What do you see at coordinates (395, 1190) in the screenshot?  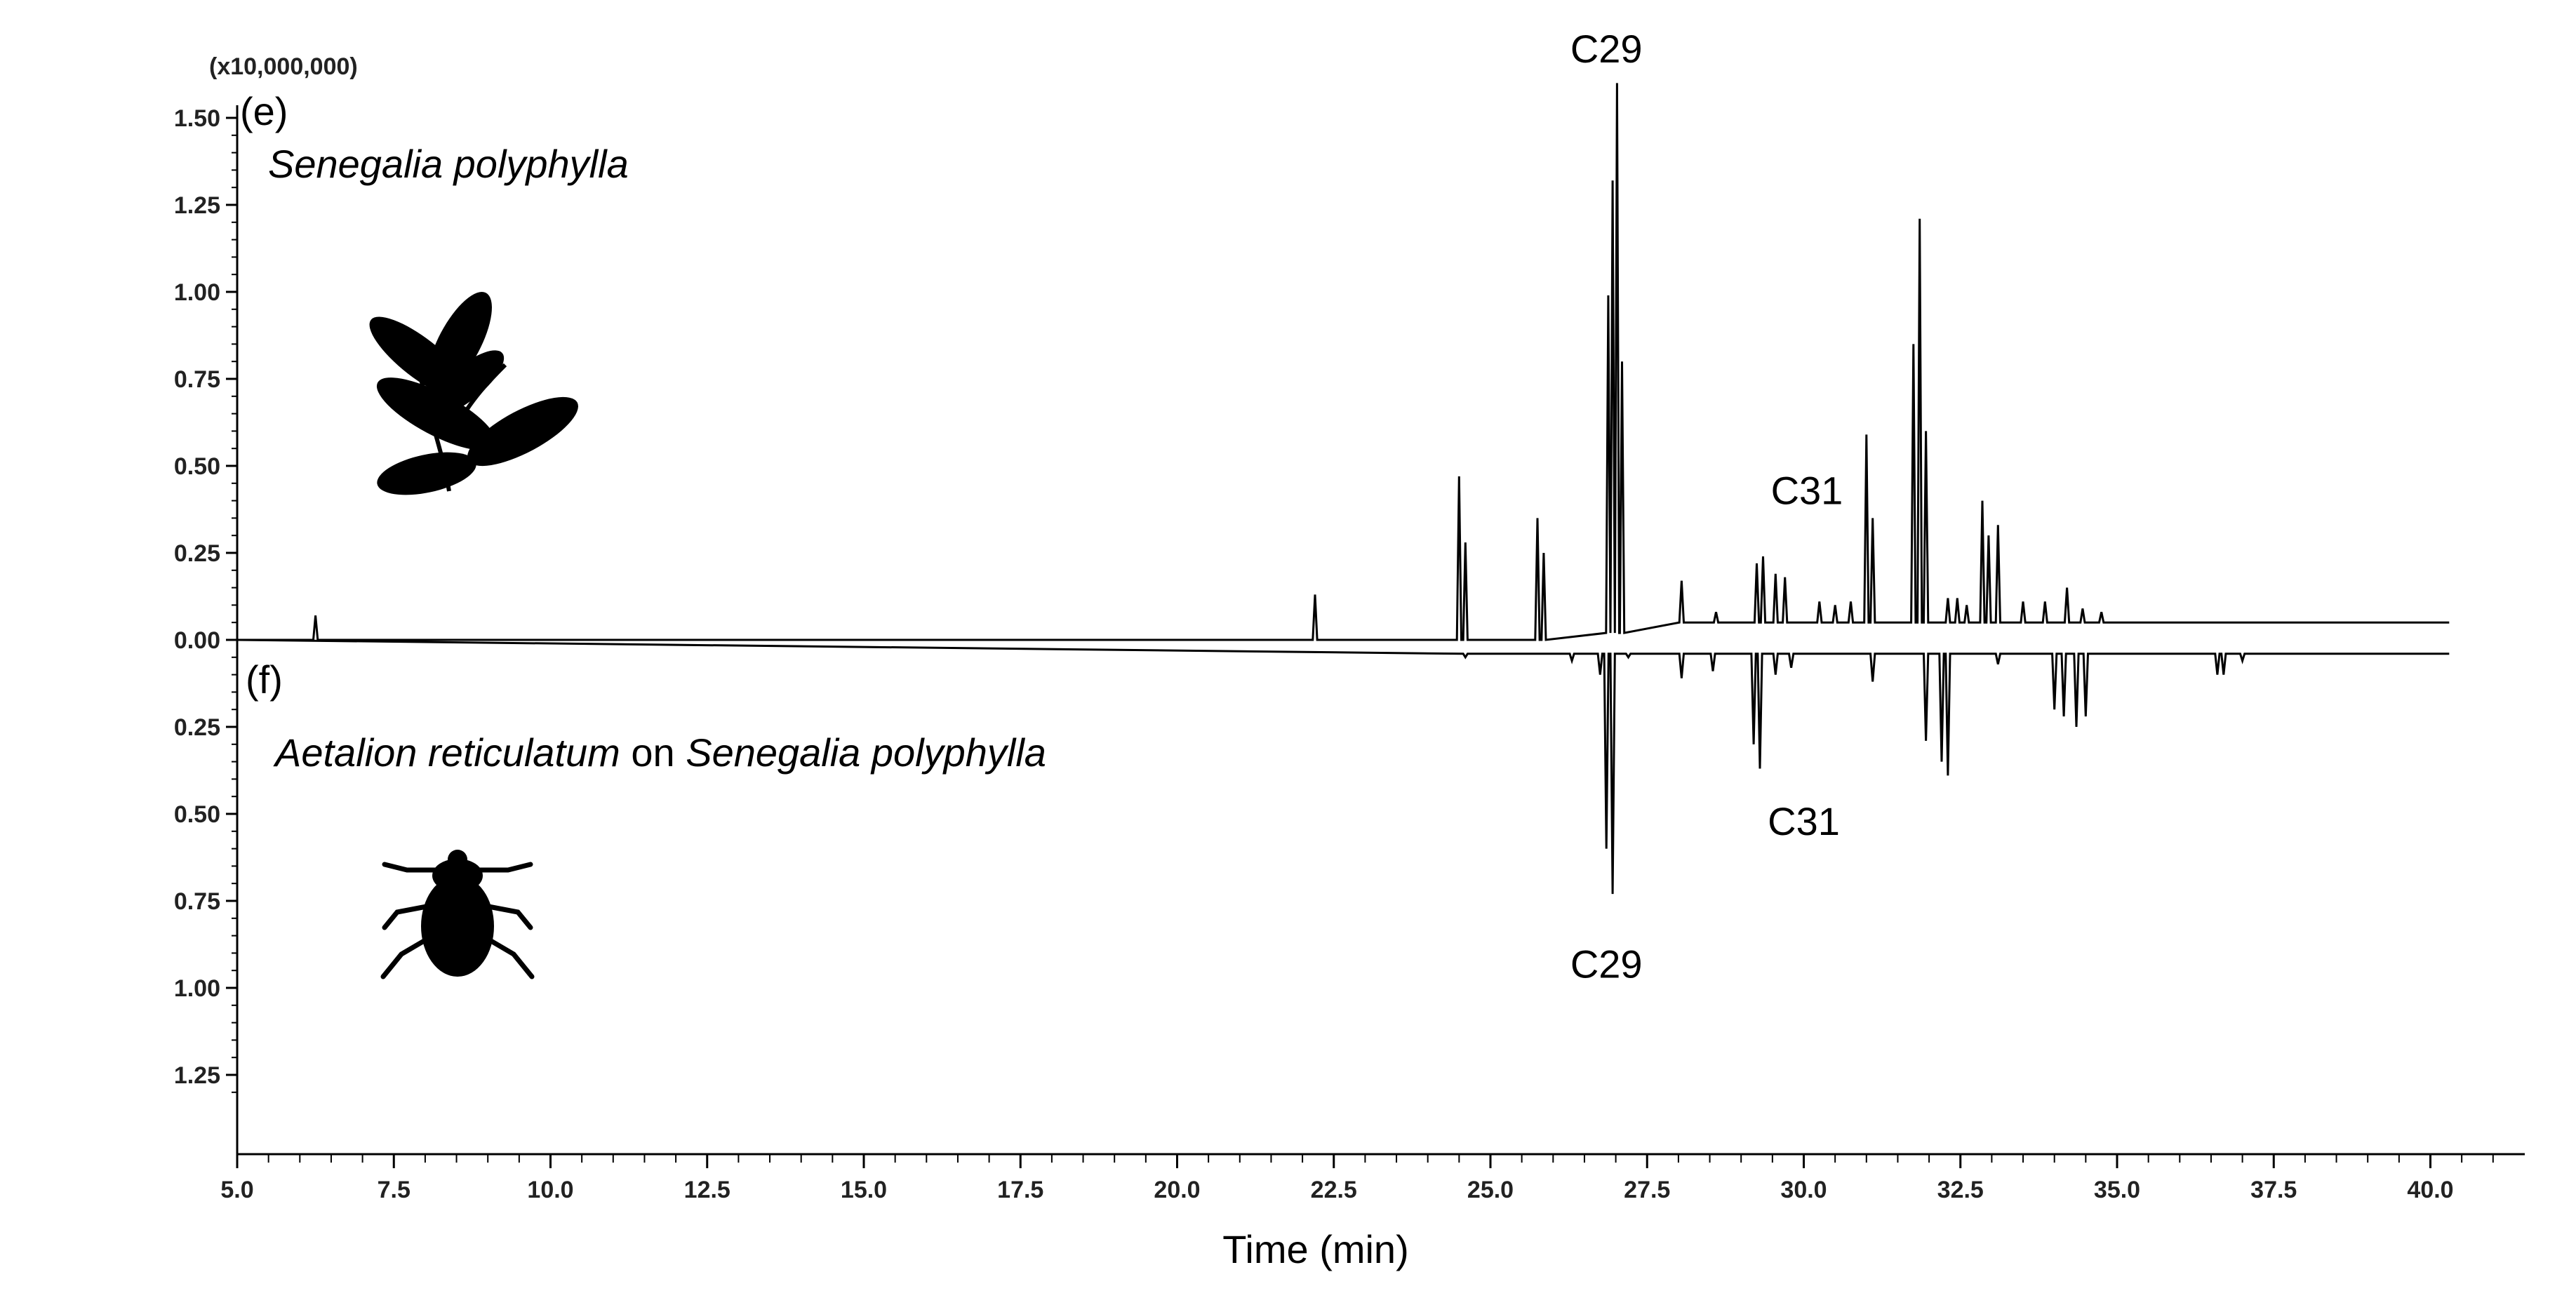 I see `x-tick-label: 7.5` at bounding box center [395, 1190].